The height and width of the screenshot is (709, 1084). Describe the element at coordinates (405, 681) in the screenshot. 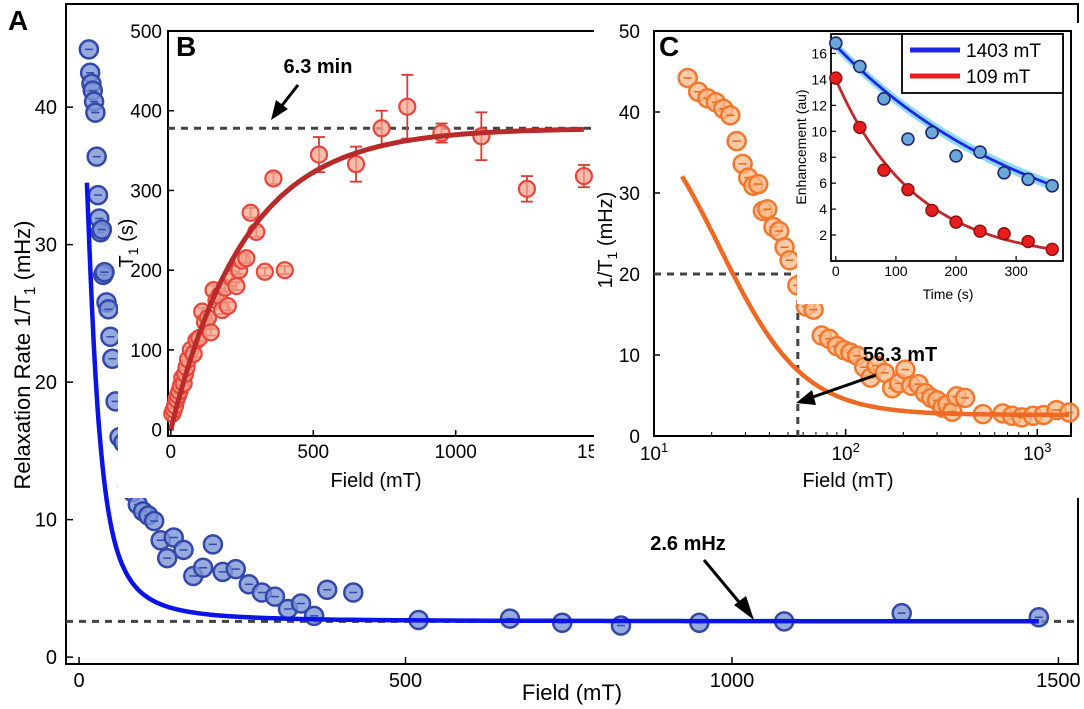

I see `panel-a-xtick-label: 500` at that location.